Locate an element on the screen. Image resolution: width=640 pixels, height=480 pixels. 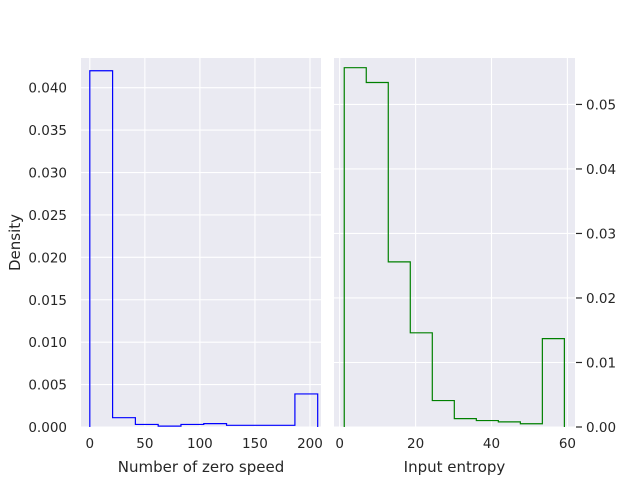
y-tick-label: 0.01 is located at coordinates (601, 363).